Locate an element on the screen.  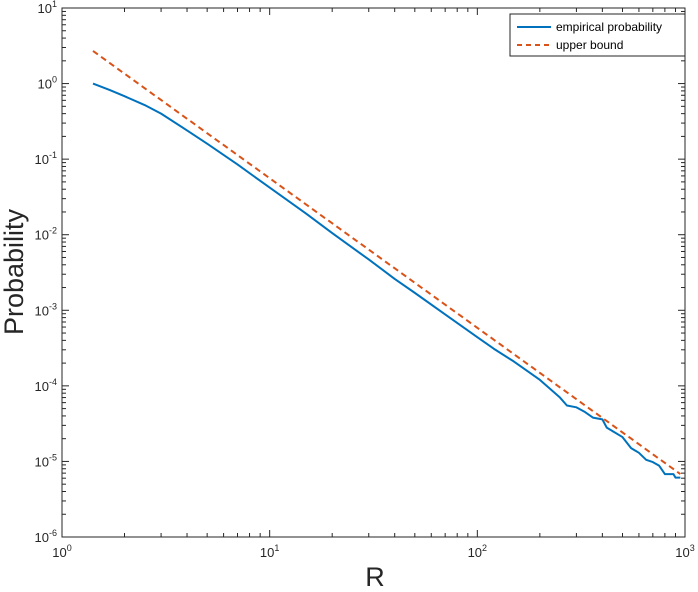
y-tick-label: 10⁻⁶ is located at coordinates (46, 536).